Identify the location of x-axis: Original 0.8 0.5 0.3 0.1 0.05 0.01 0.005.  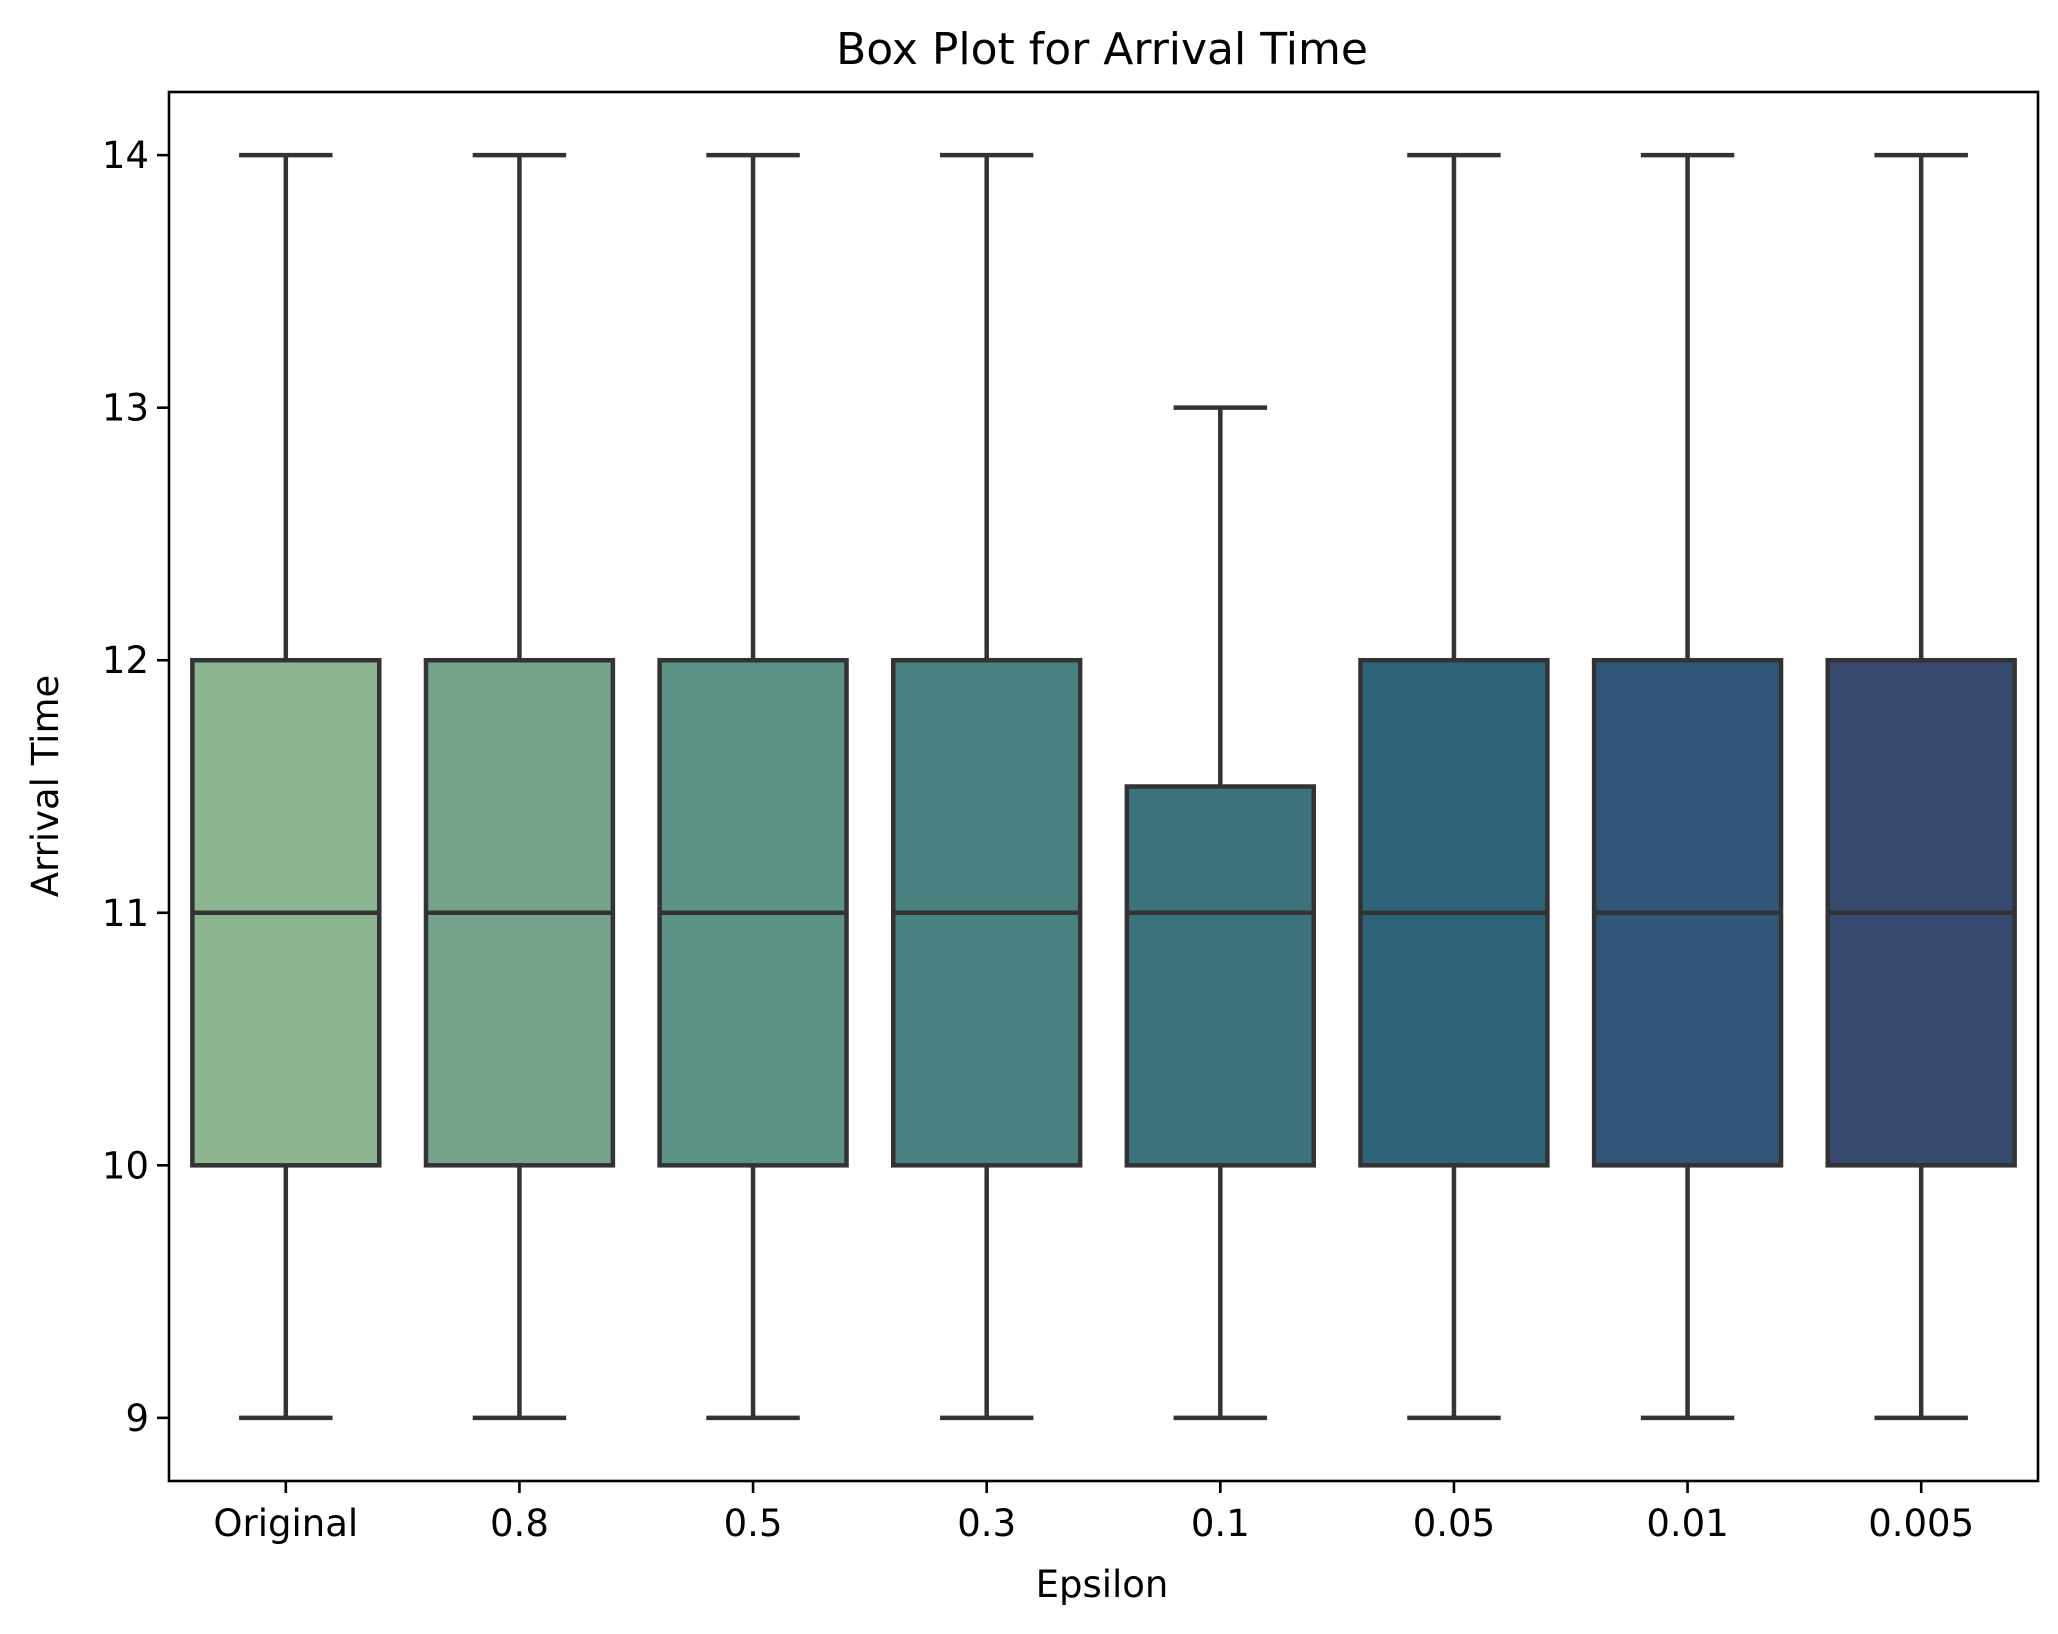
(1093, 1513).